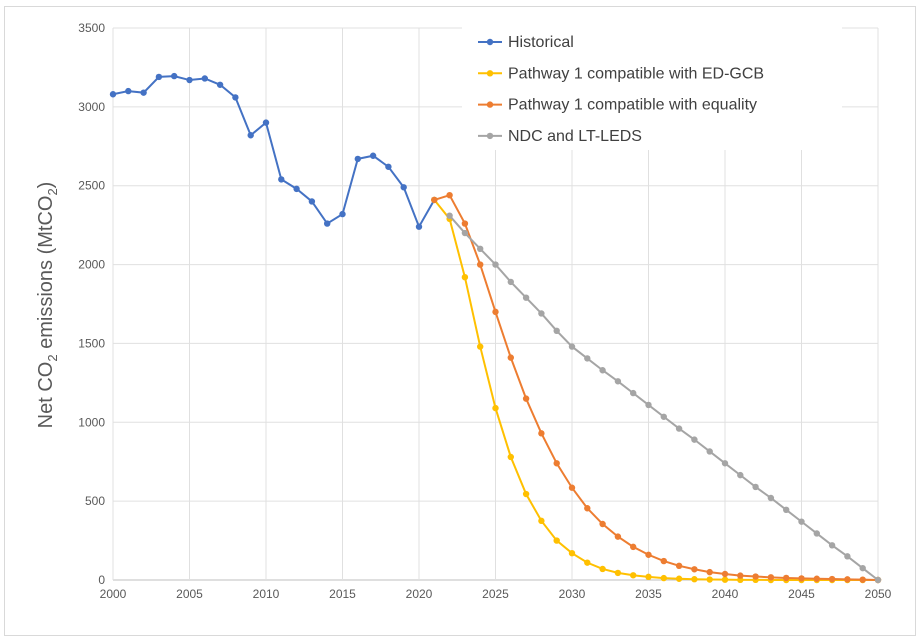 The height and width of the screenshot is (642, 923). I want to click on series-line, so click(274, 152).